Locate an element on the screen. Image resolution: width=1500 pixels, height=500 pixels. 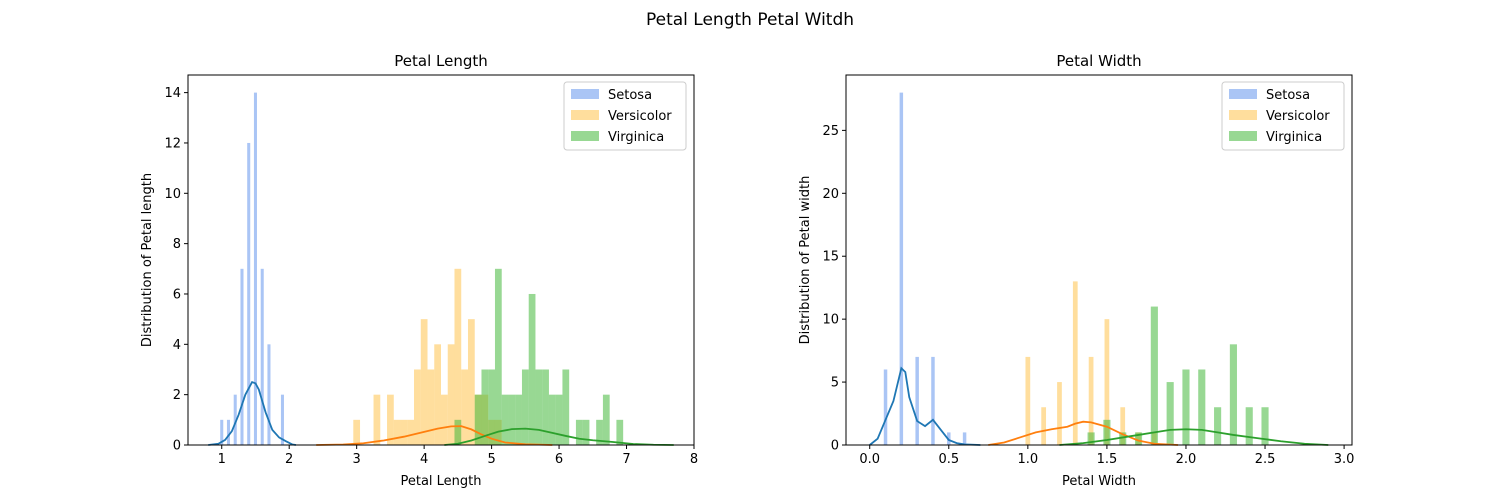
legend-label-setosa: Setosa is located at coordinates (630, 95).